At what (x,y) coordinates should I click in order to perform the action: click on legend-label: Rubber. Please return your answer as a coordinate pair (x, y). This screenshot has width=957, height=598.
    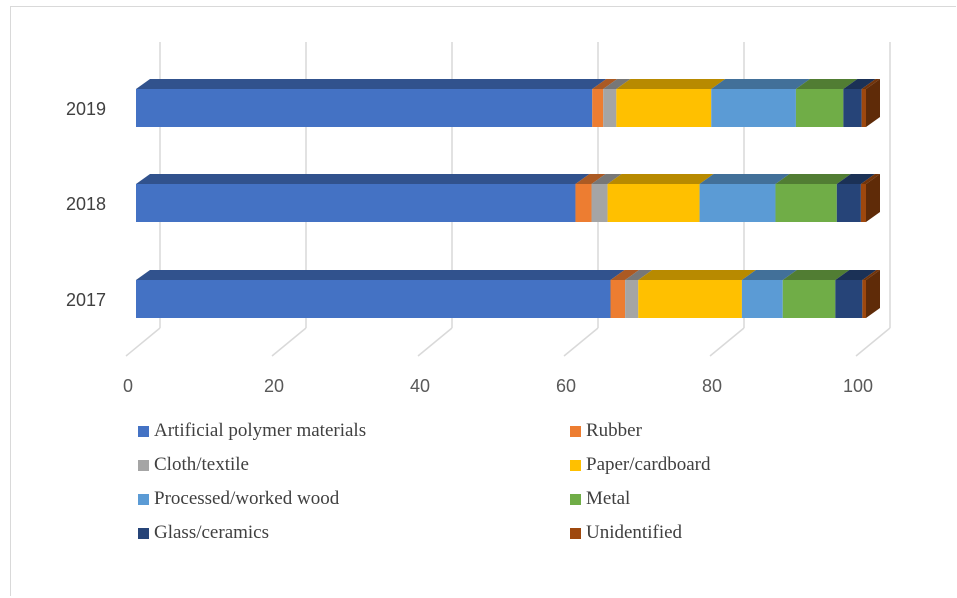
    Looking at the image, I should click on (614, 430).